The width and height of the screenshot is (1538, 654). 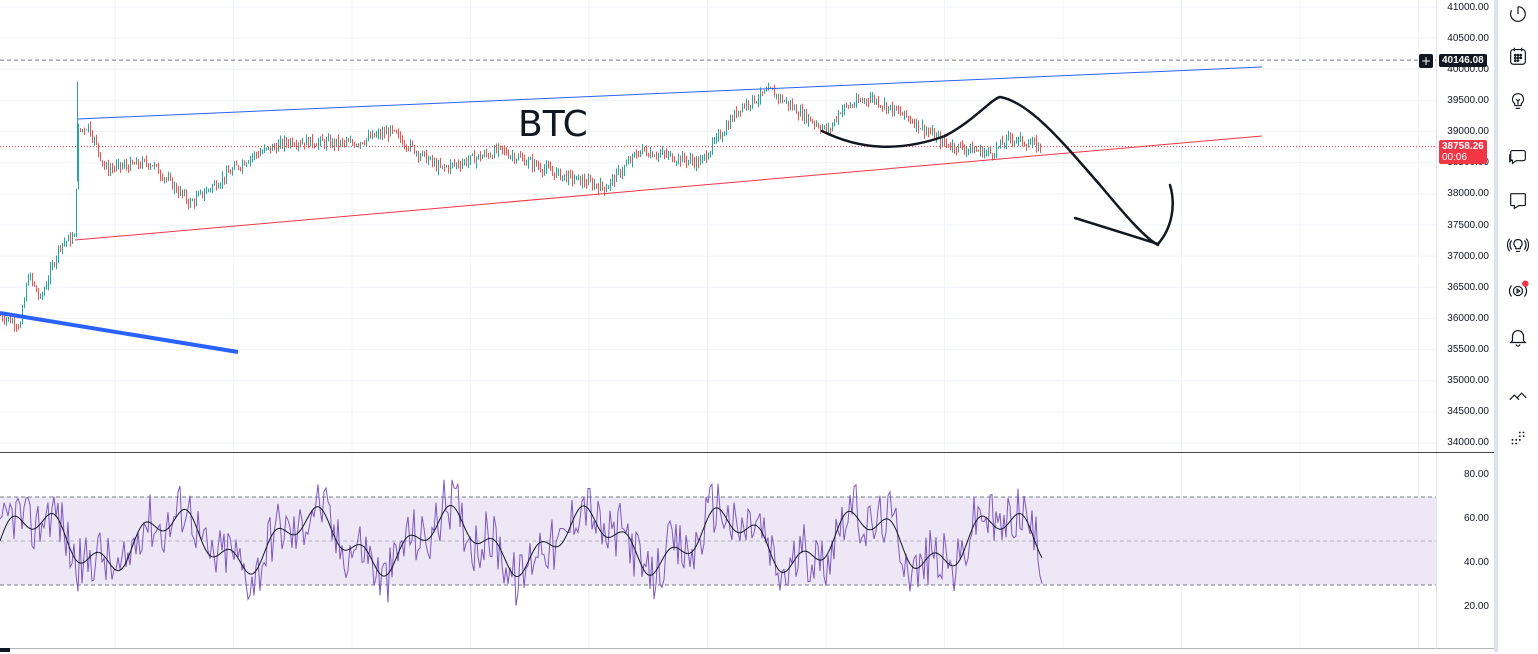 What do you see at coordinates (747, 648) in the screenshot?
I see `bottom-divider` at bounding box center [747, 648].